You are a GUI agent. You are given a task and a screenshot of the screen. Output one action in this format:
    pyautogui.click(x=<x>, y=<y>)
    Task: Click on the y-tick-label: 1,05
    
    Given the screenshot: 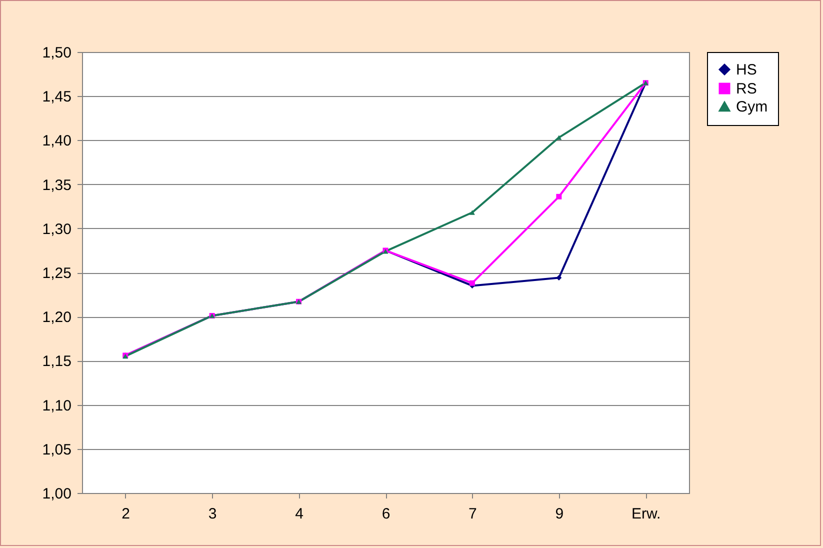 What is the action you would take?
    pyautogui.click(x=57, y=449)
    